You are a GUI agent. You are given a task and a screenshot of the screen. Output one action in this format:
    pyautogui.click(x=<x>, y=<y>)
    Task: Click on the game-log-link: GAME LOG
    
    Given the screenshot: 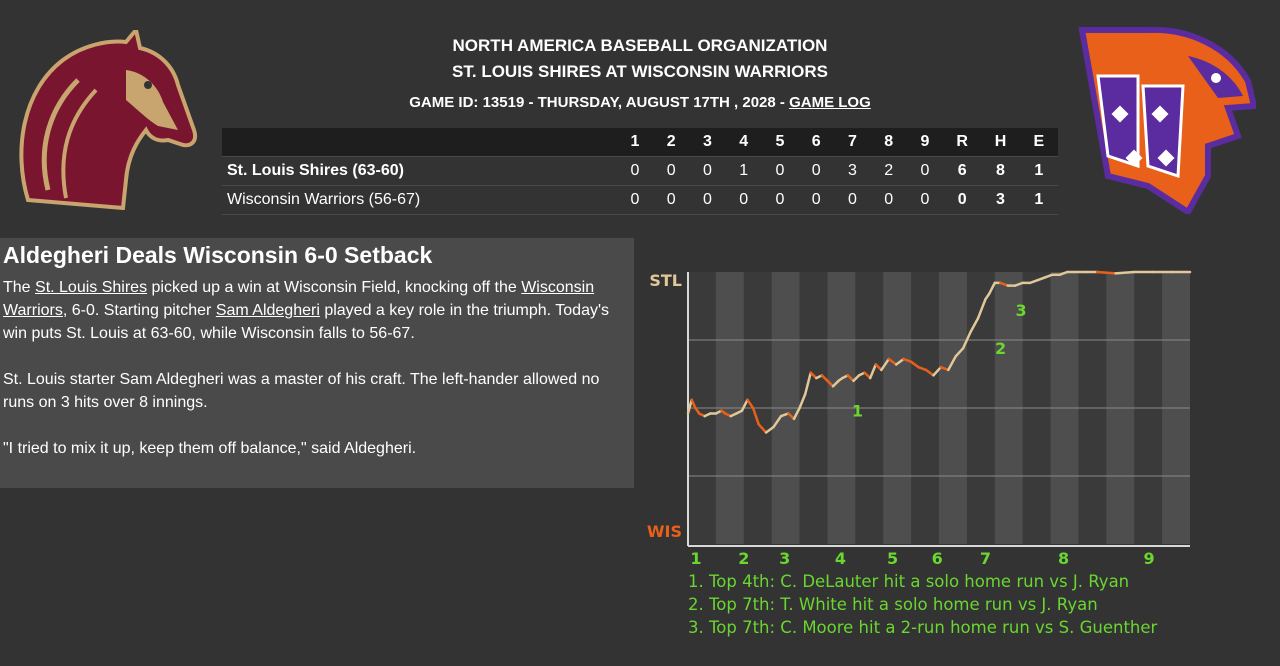 What is the action you would take?
    pyautogui.click(x=830, y=102)
    